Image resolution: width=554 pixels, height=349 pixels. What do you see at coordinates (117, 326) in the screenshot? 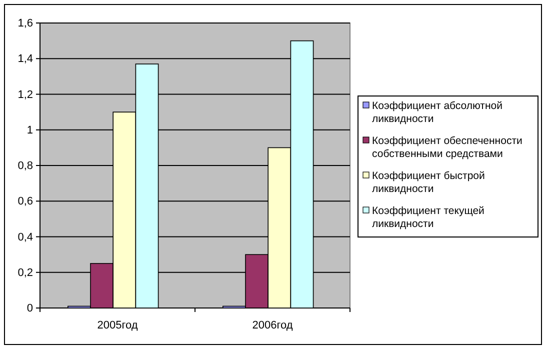
I see `x-tick-label: 2005год` at bounding box center [117, 326].